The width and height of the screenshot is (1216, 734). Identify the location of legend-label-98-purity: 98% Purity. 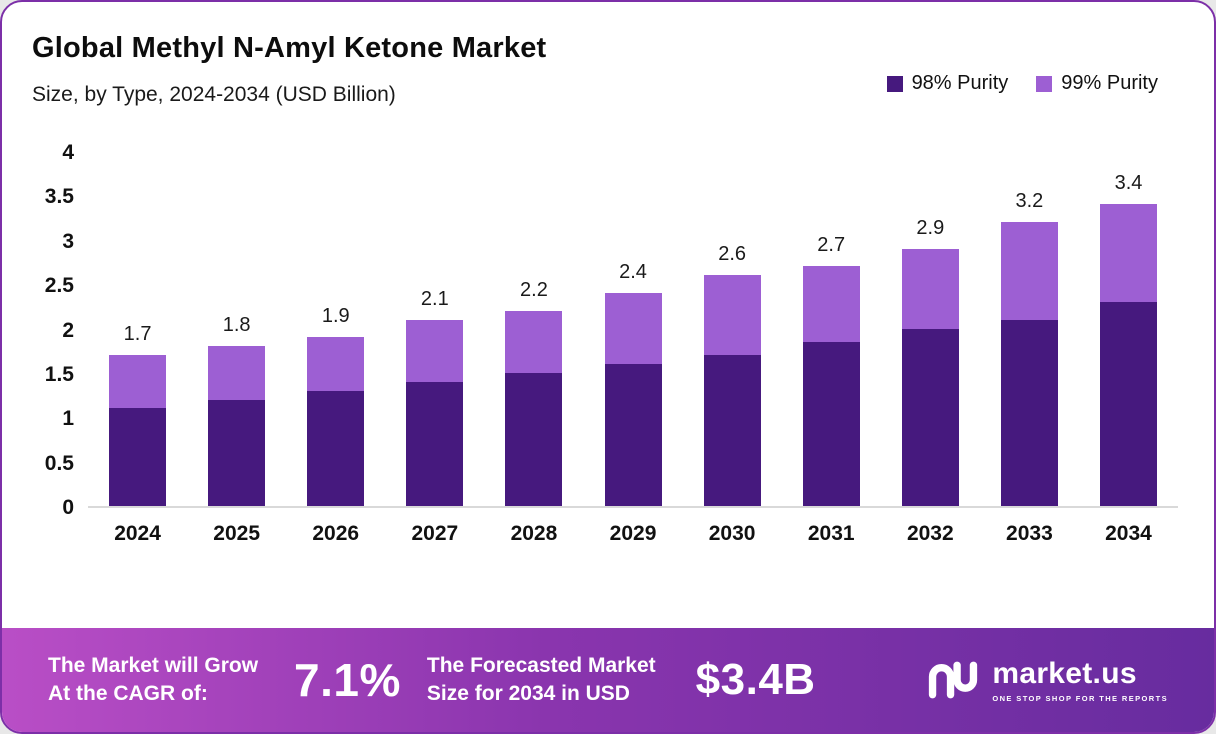
(960, 83).